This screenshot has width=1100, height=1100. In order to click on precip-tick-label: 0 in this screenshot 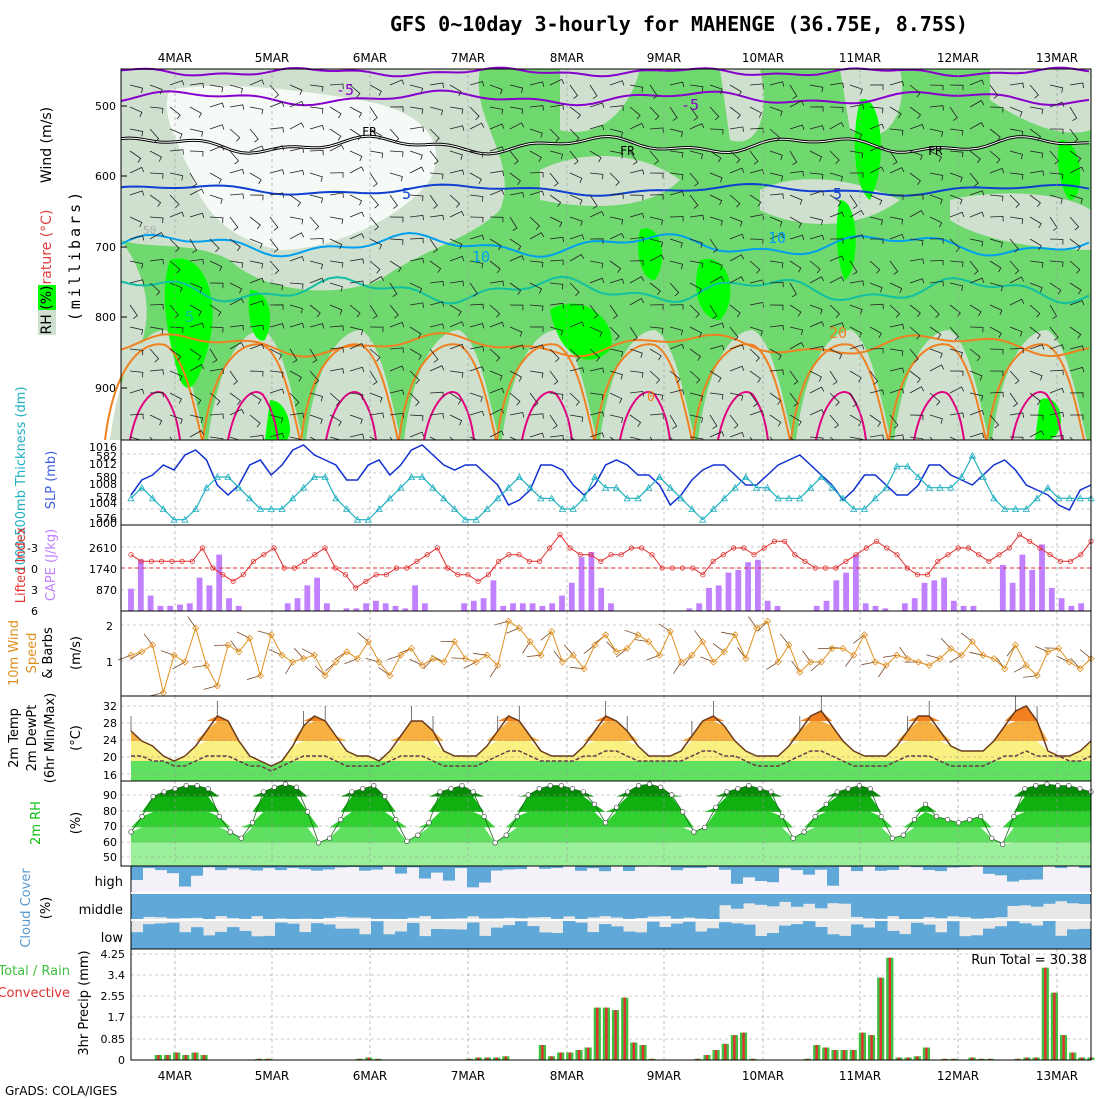, I will do `click(121, 1060)`.